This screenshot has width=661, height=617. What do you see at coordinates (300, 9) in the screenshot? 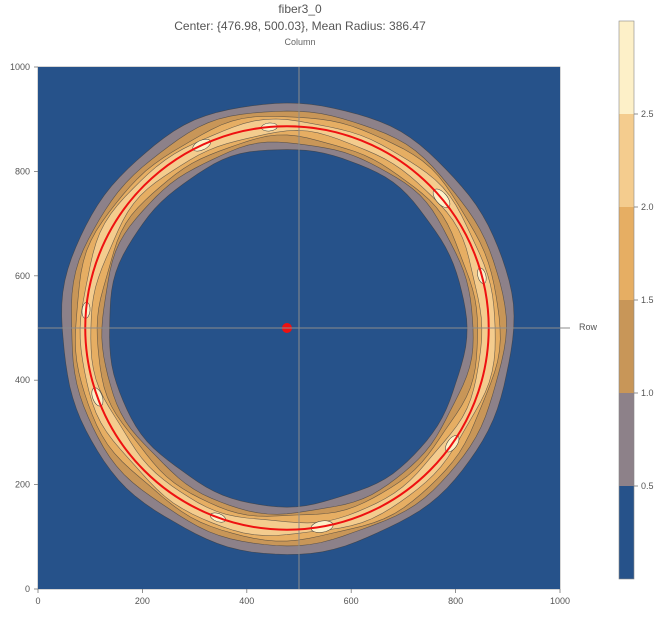
I see `chart-title: fiber3_0` at bounding box center [300, 9].